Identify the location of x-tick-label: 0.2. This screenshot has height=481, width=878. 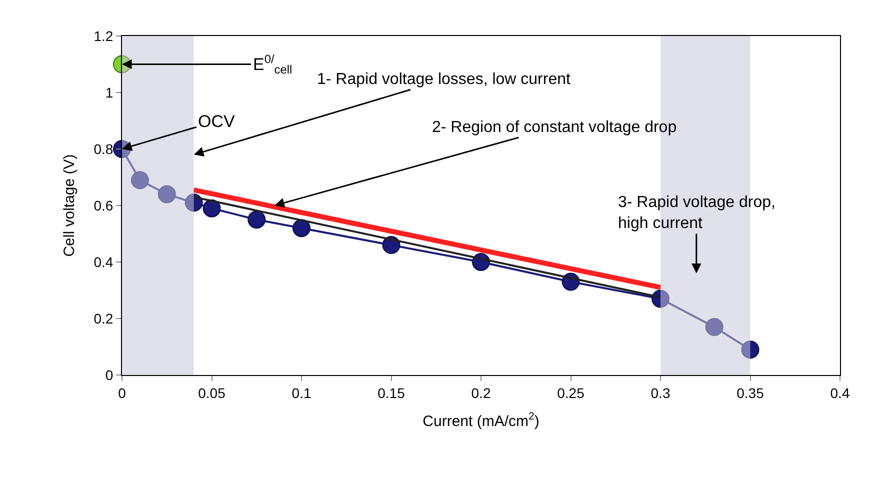
(481, 392).